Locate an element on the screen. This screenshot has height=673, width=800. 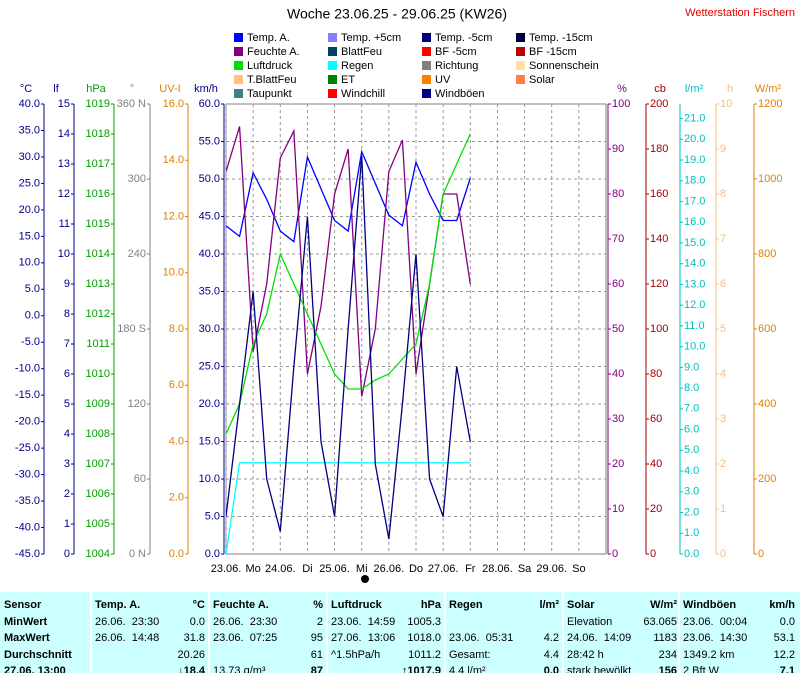
y-tick-label: 14 is located at coordinates (64, 134).